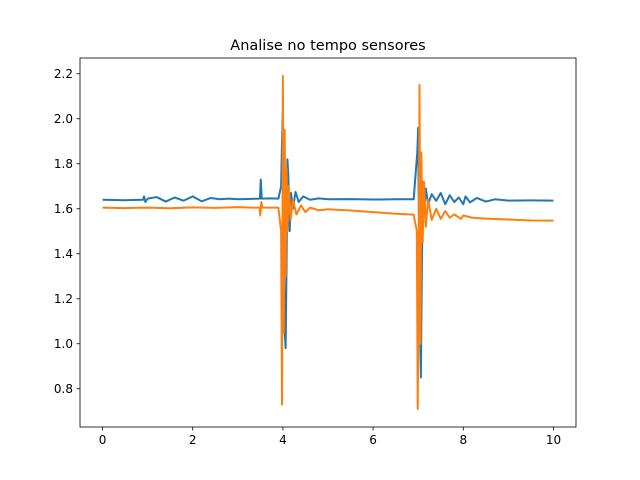 This screenshot has height=480, width=640. Describe the element at coordinates (63, 254) in the screenshot. I see `y-tick-label: 1.4` at that location.